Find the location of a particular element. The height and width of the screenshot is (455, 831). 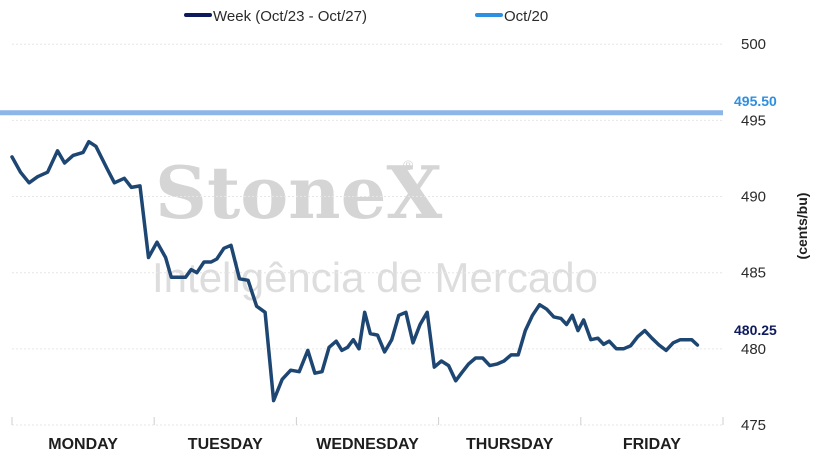

x-category-friday: FRIDAY is located at coordinates (652, 444).